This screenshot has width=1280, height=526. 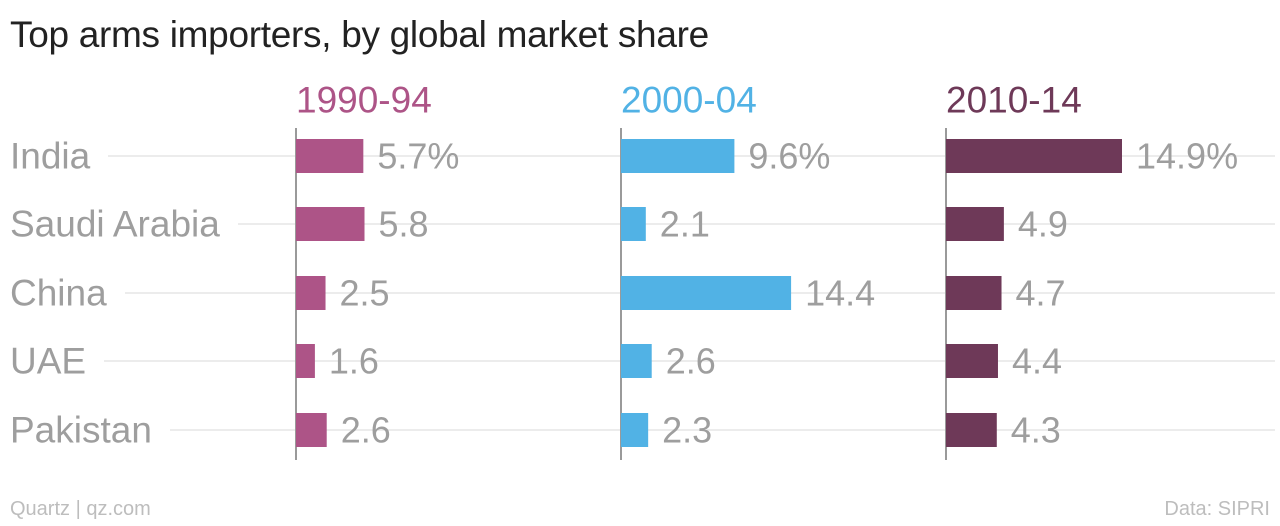 I want to click on data-label: 14.4, so click(x=840, y=293).